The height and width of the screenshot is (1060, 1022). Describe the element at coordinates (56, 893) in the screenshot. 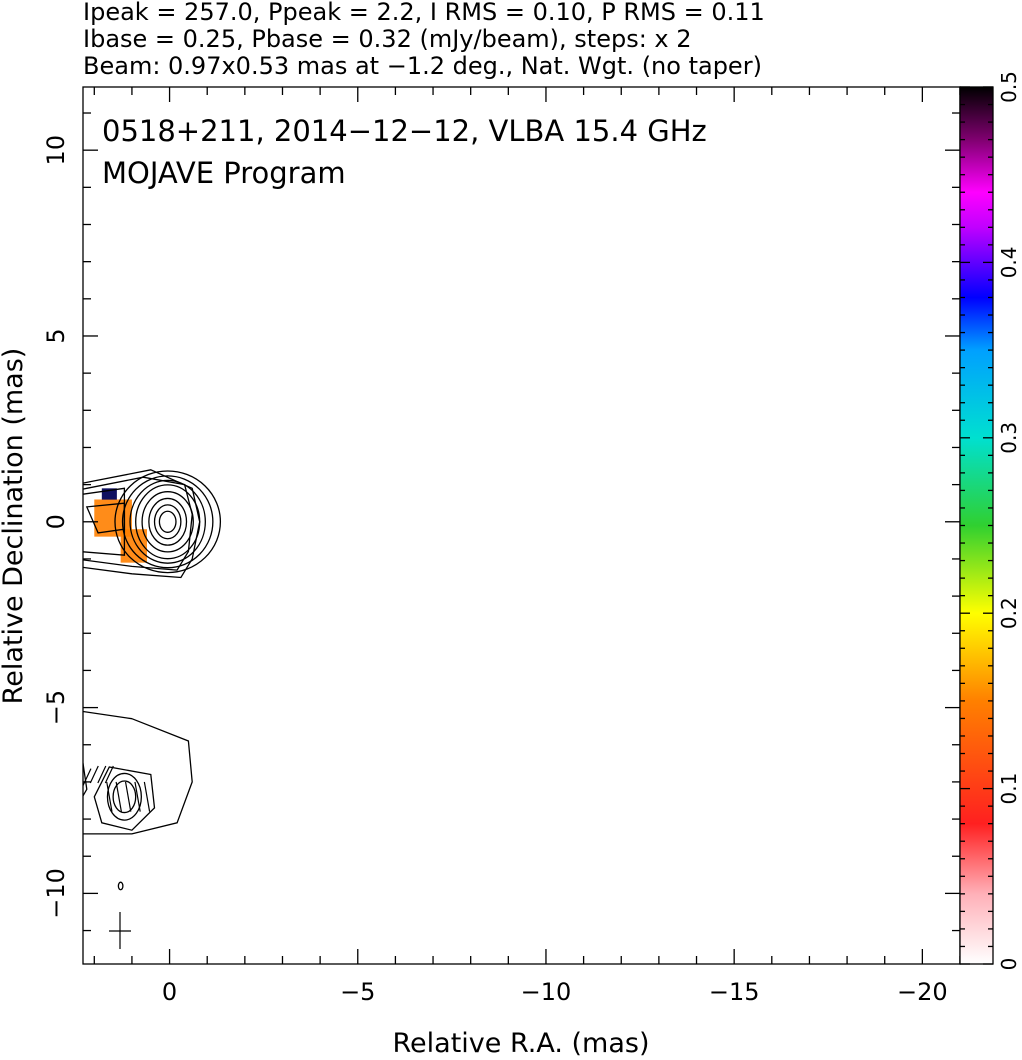

I see `y-tick-label: −10` at that location.